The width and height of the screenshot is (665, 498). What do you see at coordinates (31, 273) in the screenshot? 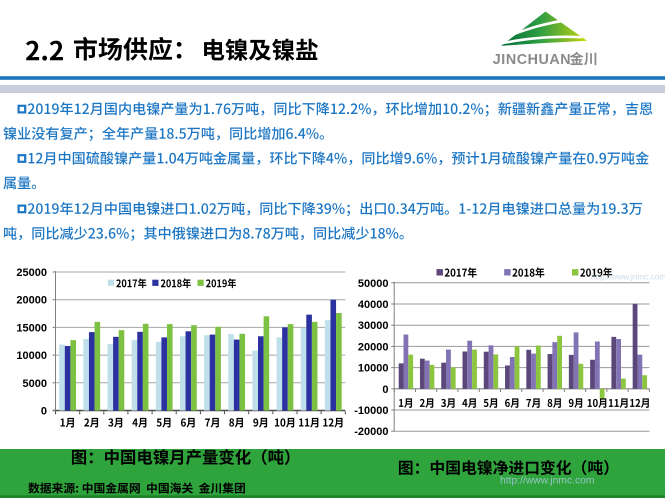
I see `svg-text: 25000` at bounding box center [31, 273].